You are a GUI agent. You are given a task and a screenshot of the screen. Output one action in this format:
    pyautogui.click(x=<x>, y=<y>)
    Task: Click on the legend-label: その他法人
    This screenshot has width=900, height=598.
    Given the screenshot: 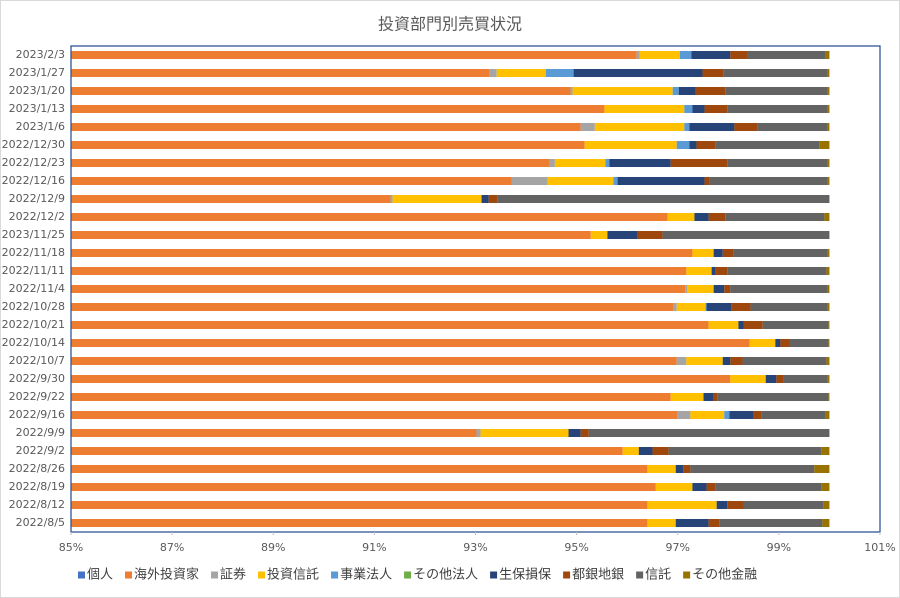 What is the action you would take?
    pyautogui.click(x=445, y=575)
    